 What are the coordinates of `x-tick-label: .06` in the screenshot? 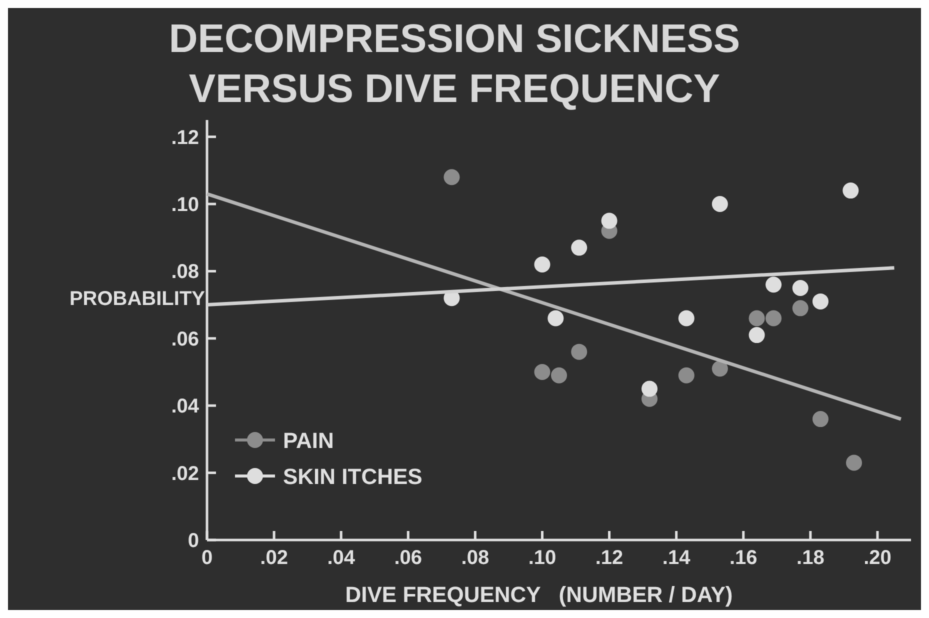 It's located at (408, 558).